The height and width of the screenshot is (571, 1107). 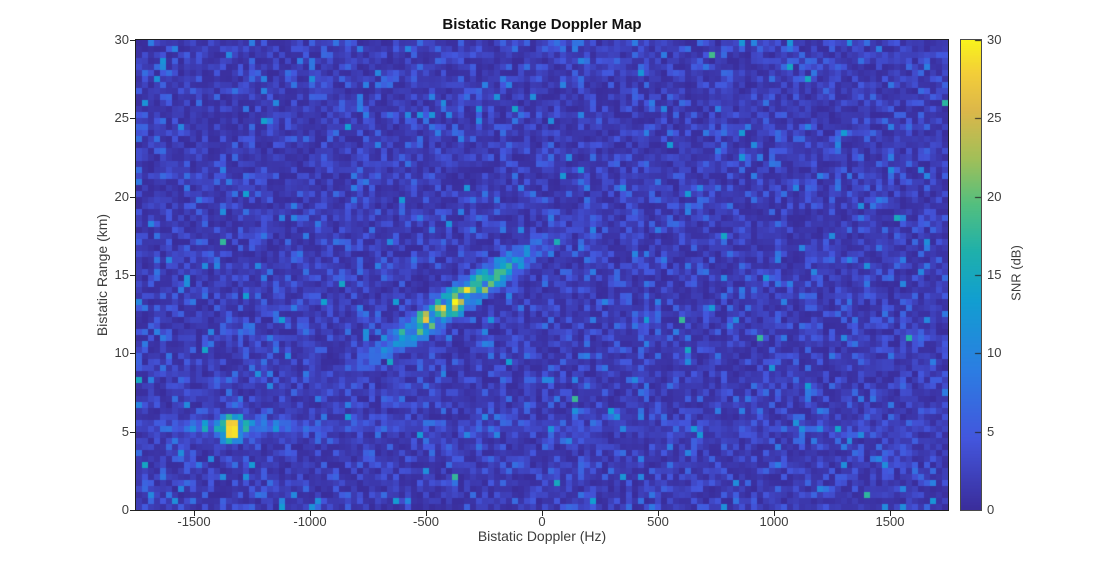 I want to click on y-tick-label: 20, so click(x=121, y=196).